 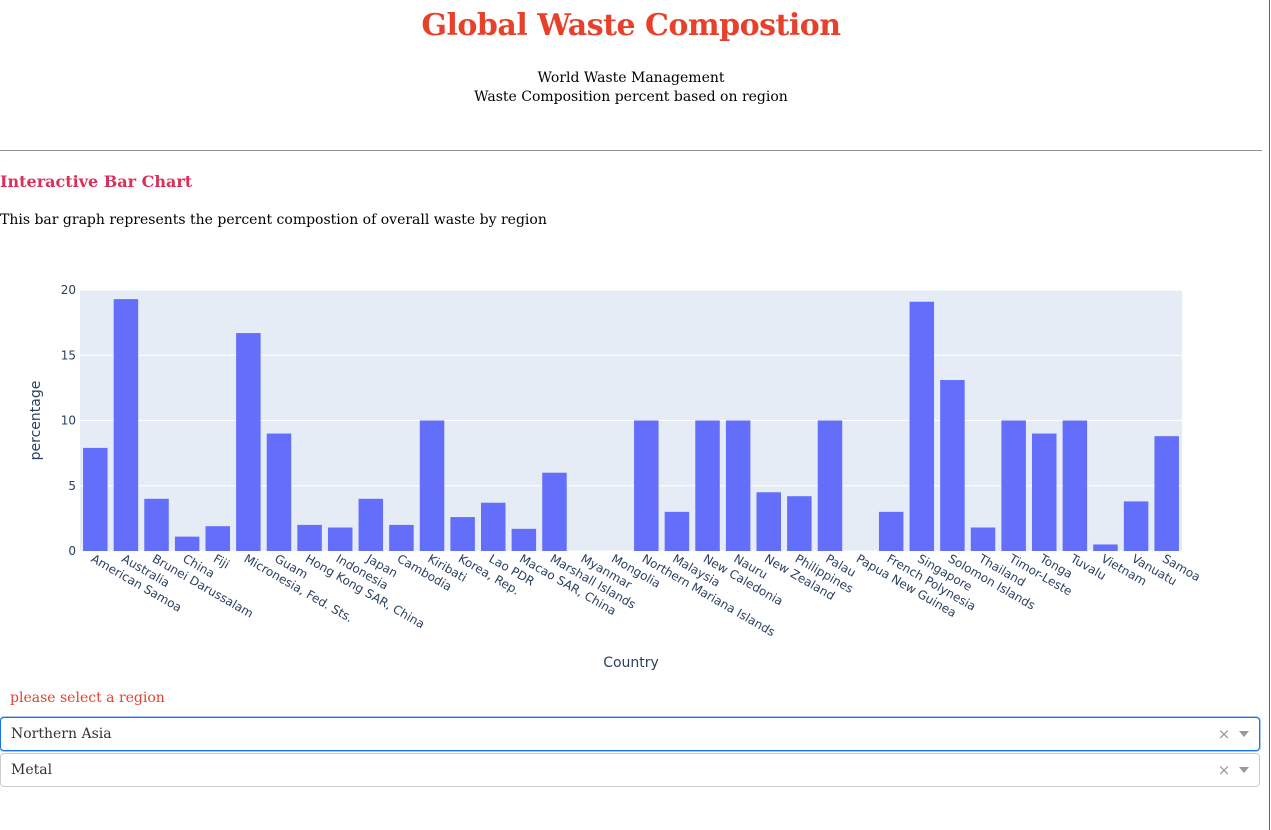 I want to click on material-dropdown-value: Metal, so click(x=32, y=770).